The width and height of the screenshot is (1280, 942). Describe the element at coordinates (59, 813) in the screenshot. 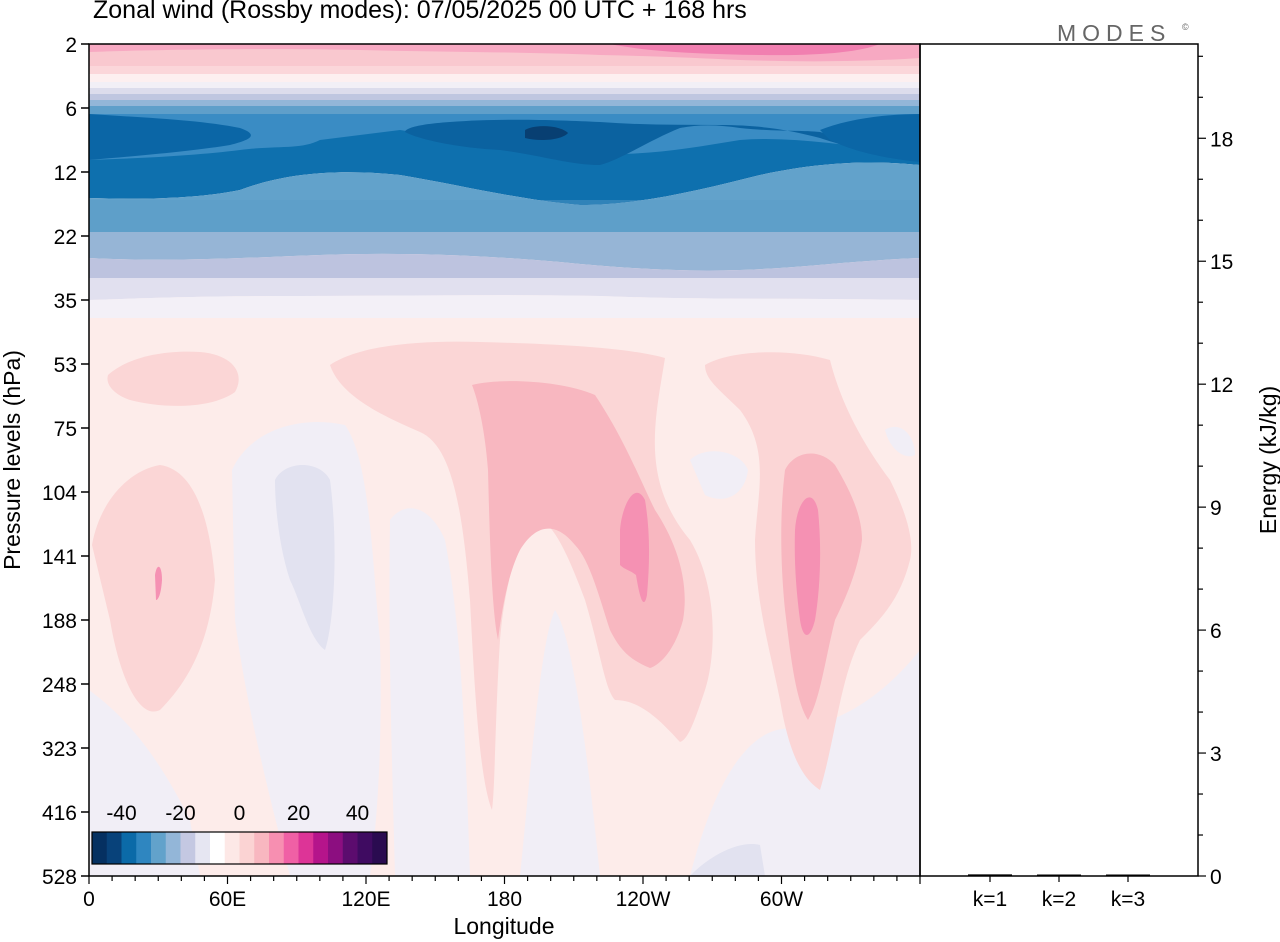

I see `pressure-tick-label: 416` at that location.